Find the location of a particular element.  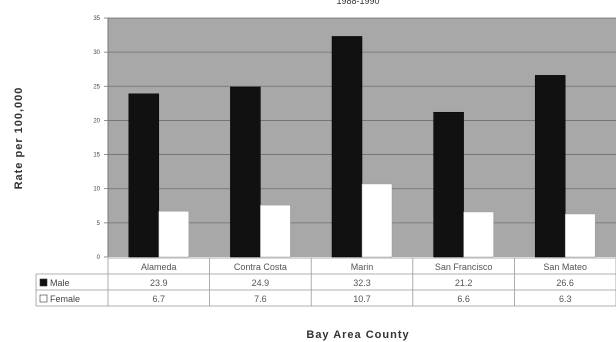

category-label: San Mateo is located at coordinates (565, 267).